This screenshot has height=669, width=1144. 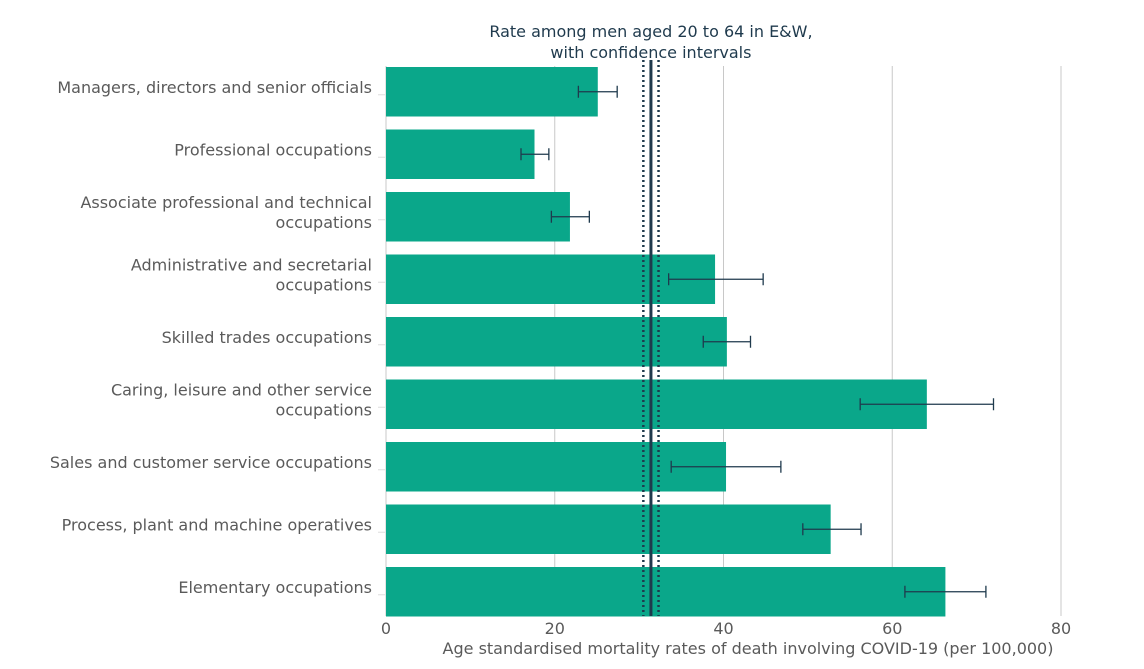 I want to click on x-tick-label: 0, so click(x=386, y=628).